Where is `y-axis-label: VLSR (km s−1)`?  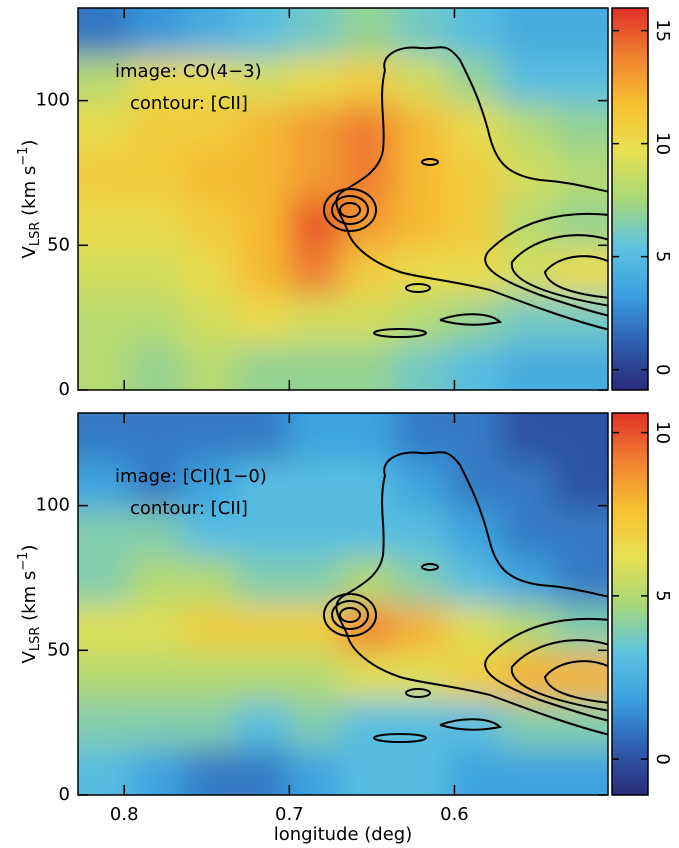
y-axis-label: VLSR (km s−1) is located at coordinates (29, 199).